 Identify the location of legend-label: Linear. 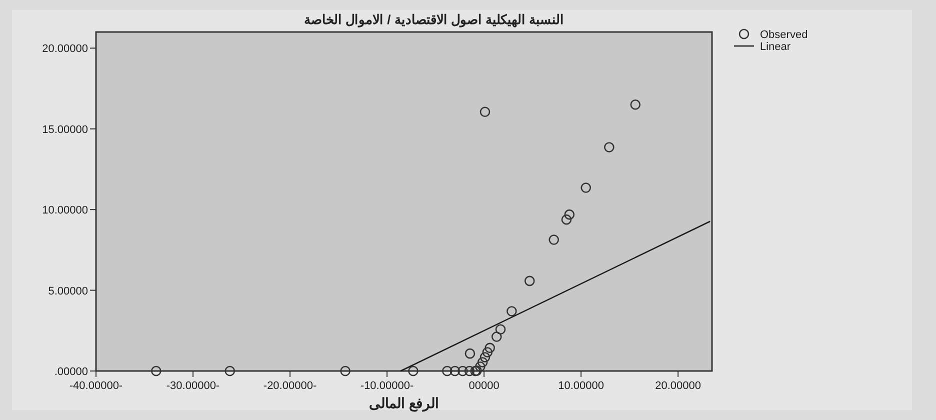
(775, 47).